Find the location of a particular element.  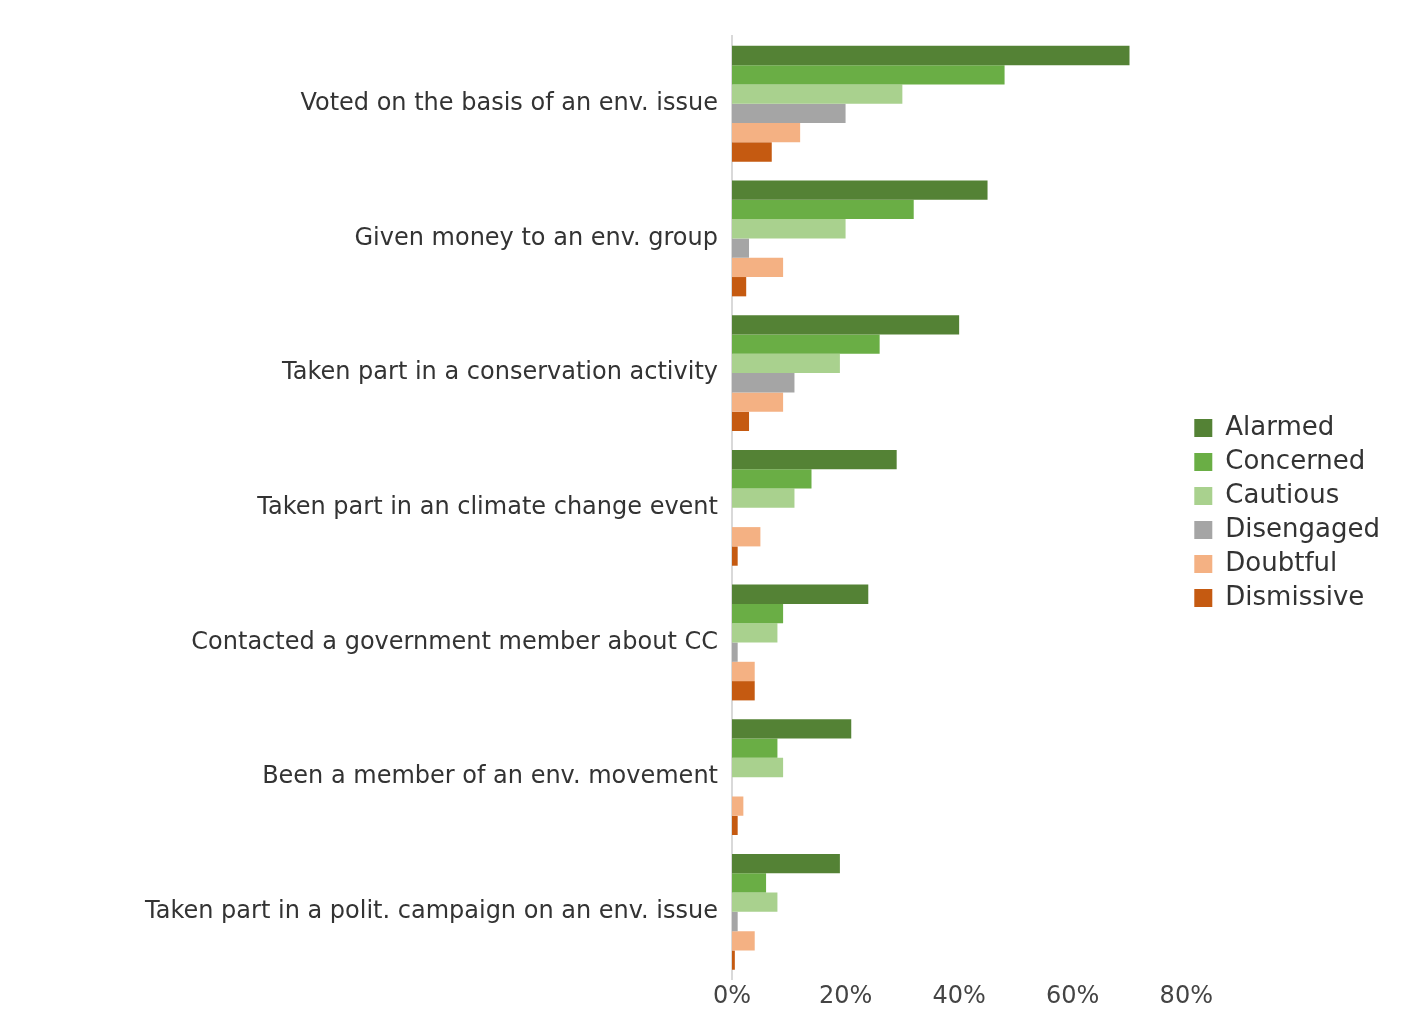

legend-label: Dismissive is located at coordinates (1295, 595).